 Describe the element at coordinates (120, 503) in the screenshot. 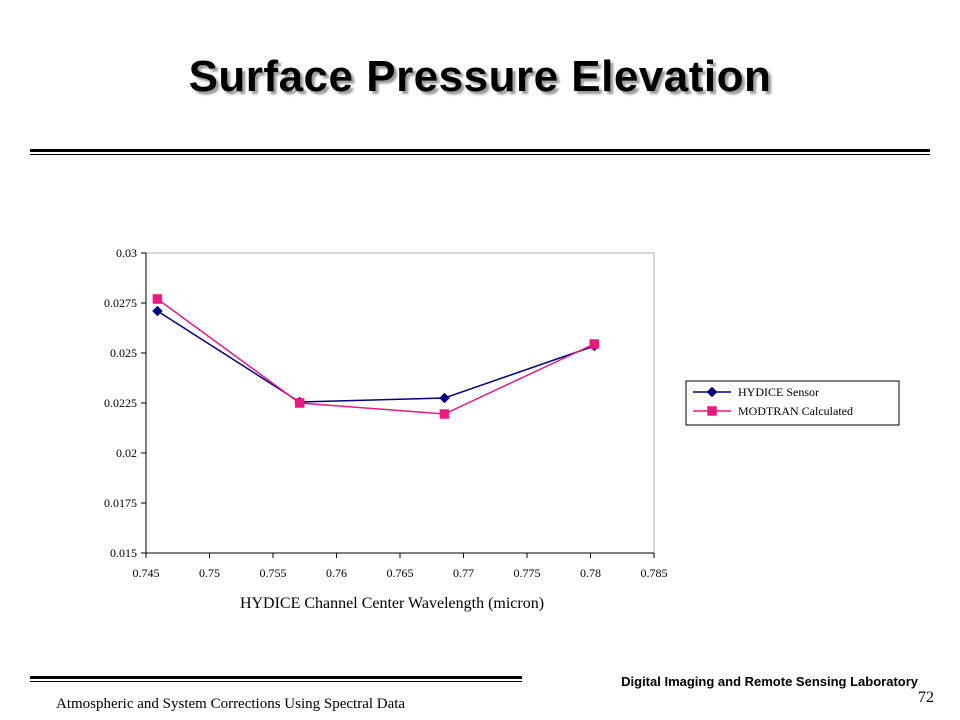

I see `y-tick-label: 0.0175` at that location.